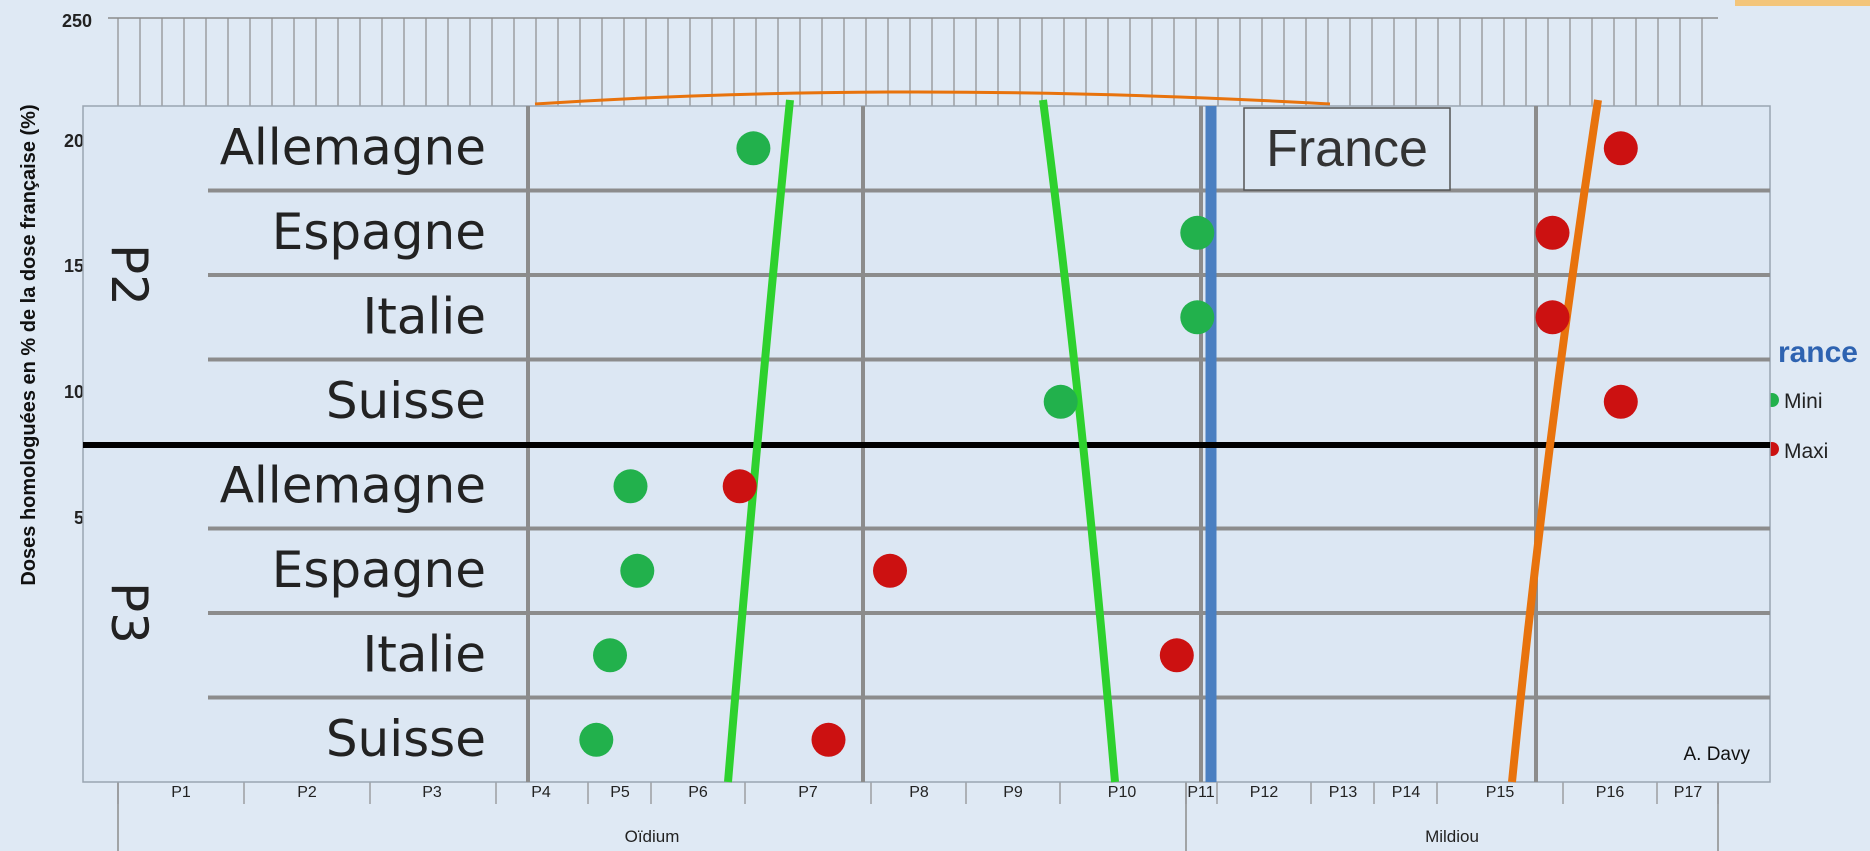  Describe the element at coordinates (1610, 792) in the screenshot. I see `x-tick-label: P16` at that location.